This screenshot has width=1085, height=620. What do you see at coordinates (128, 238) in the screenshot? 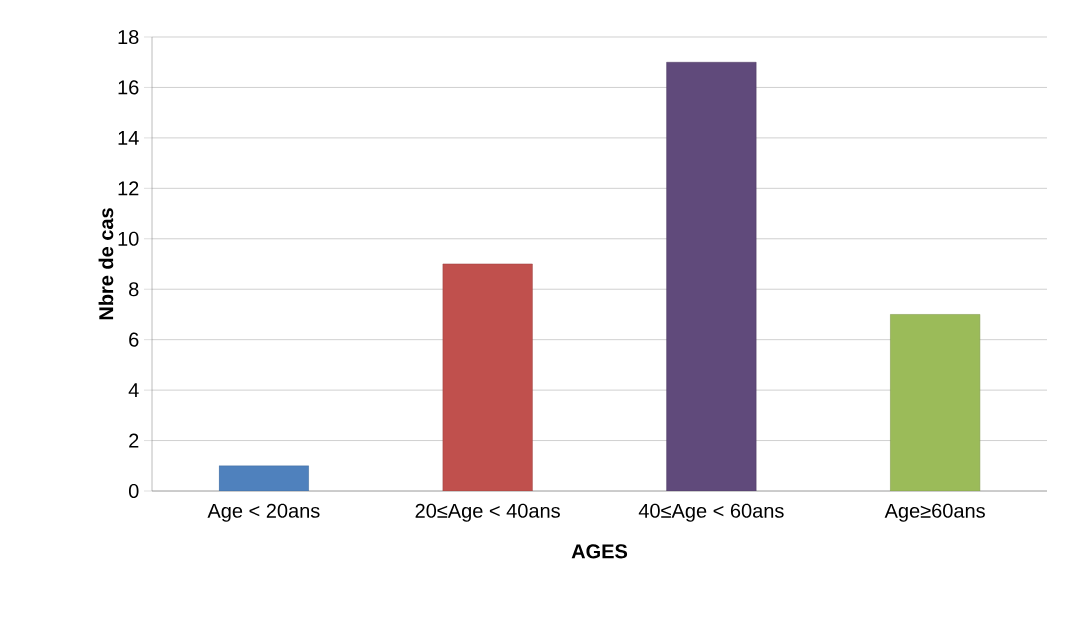
I see `y-tick-label: 10` at bounding box center [128, 238].